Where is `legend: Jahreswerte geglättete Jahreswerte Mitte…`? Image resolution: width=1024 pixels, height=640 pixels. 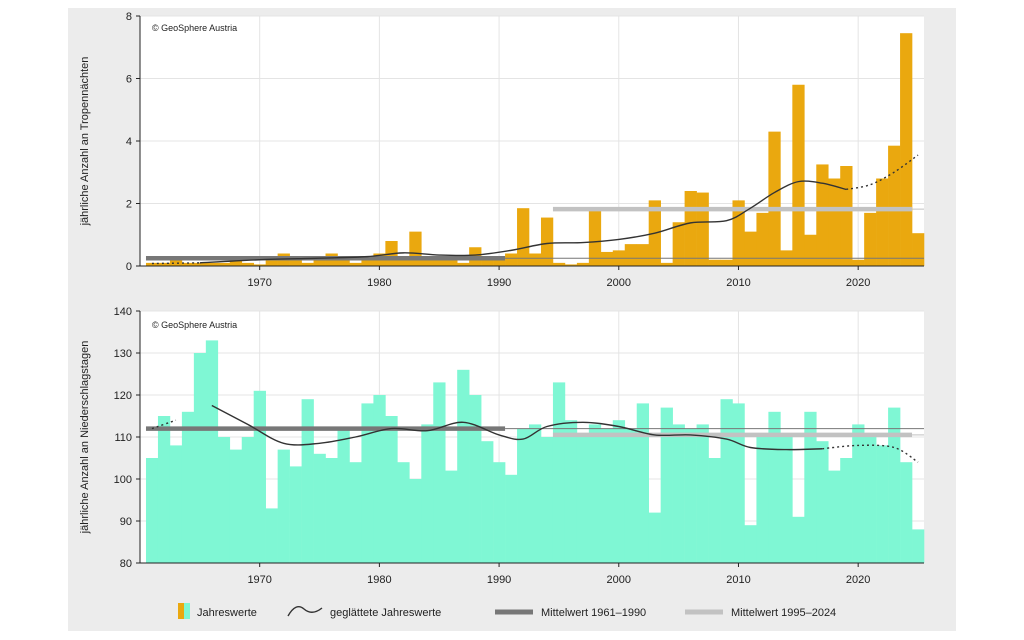
legend: Jahreswerte geglättete Jahreswerte Mitte… is located at coordinates (507, 611).